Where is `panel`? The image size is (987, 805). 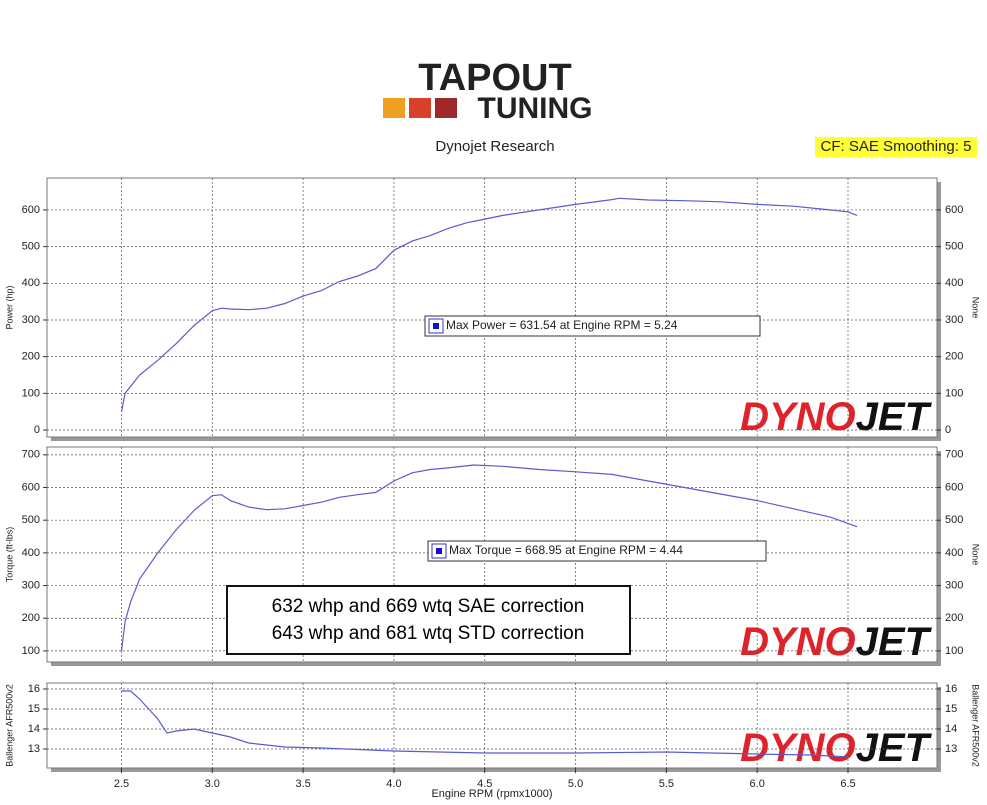 panel is located at coordinates (492, 725).